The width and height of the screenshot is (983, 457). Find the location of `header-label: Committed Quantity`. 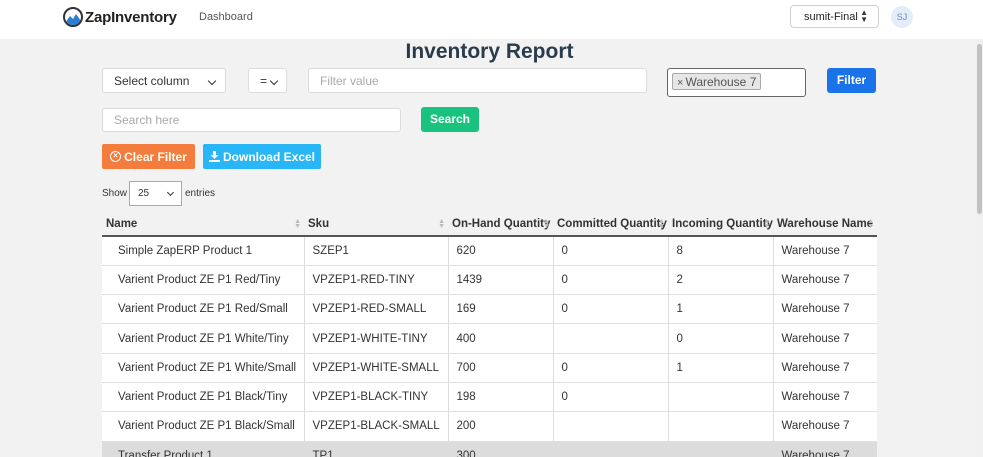

header-label: Committed Quantity is located at coordinates (612, 223).